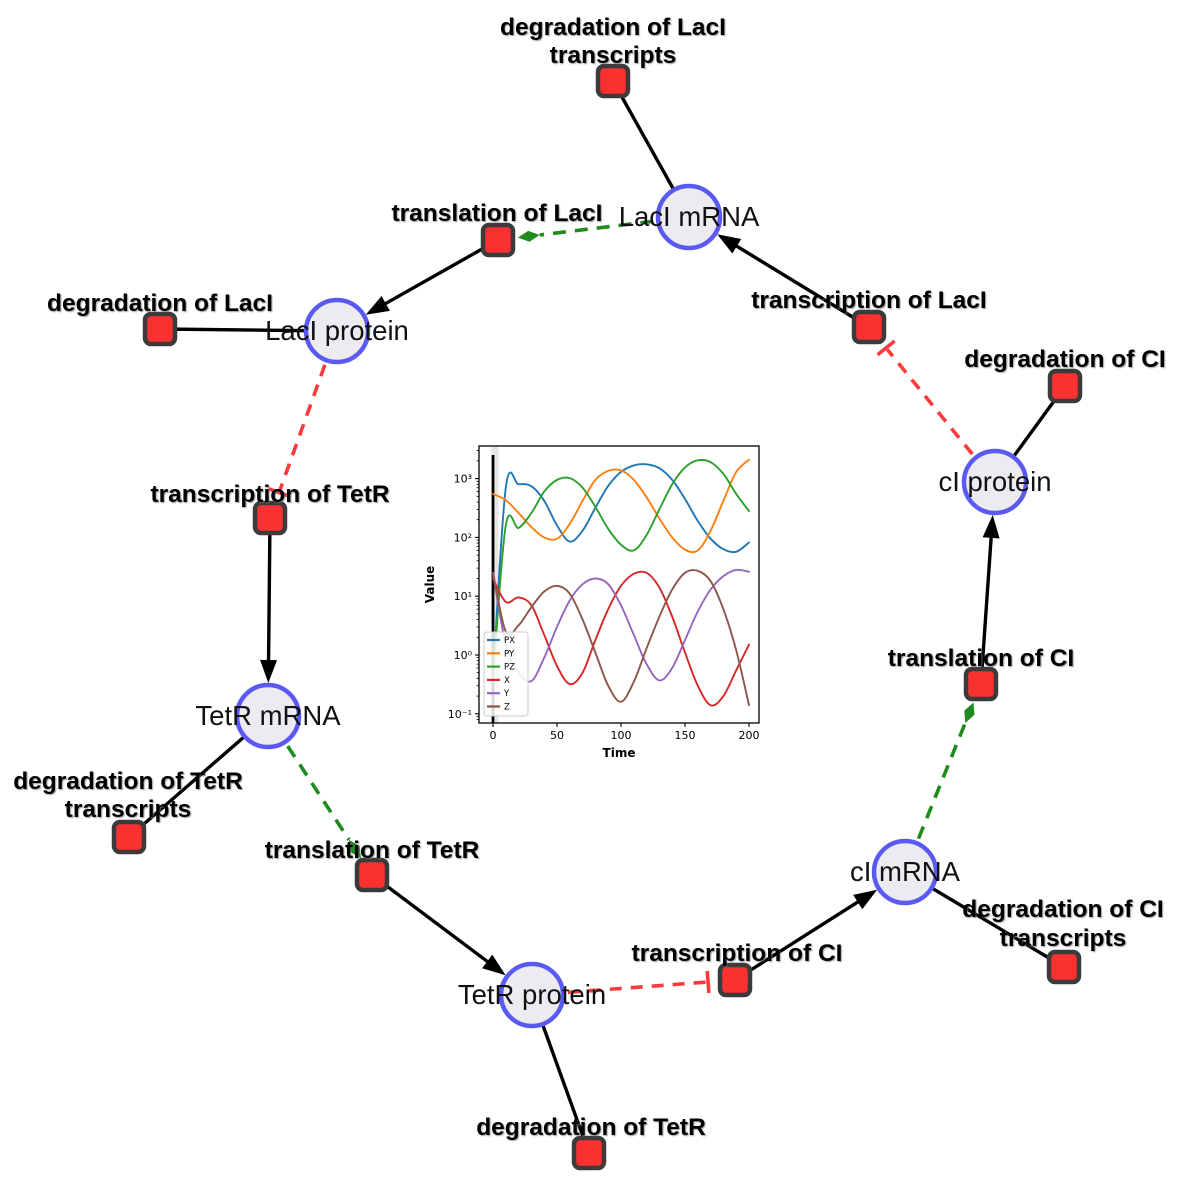 Image resolution: width=1189 pixels, height=1200 pixels. I want to click on species-node-ci-mrna, so click(905, 872).